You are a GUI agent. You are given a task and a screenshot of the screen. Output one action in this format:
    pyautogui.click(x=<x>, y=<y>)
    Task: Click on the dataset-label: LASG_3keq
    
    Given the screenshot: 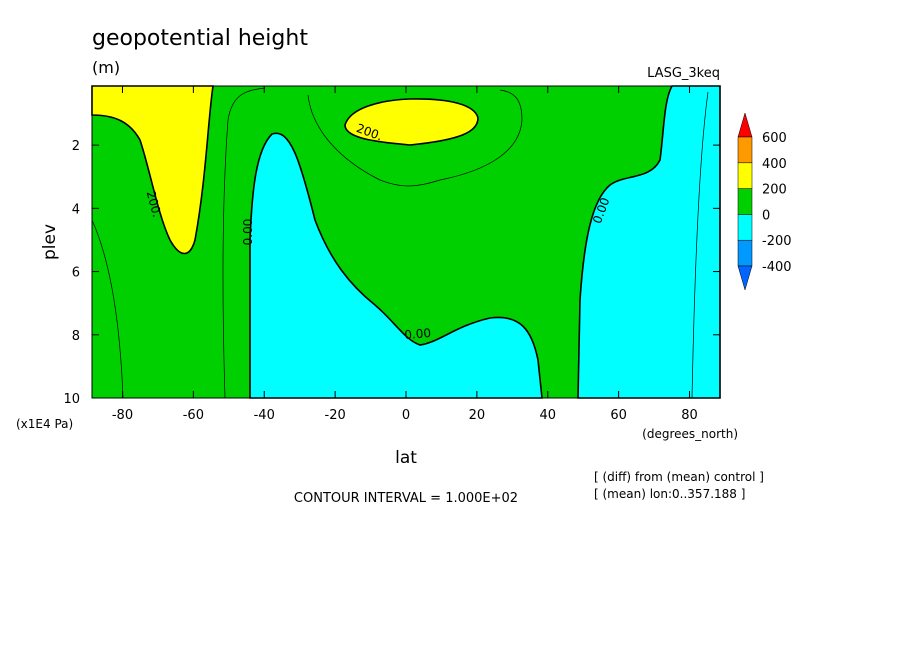 What is the action you would take?
    pyautogui.click(x=683, y=73)
    